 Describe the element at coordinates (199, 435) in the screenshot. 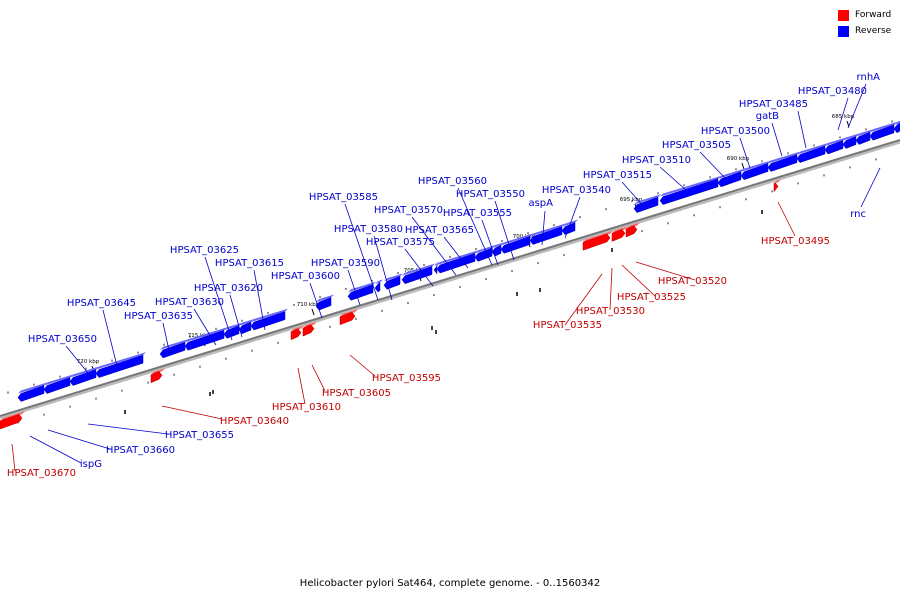

I see `gene-label: HPSAT_03655` at that location.